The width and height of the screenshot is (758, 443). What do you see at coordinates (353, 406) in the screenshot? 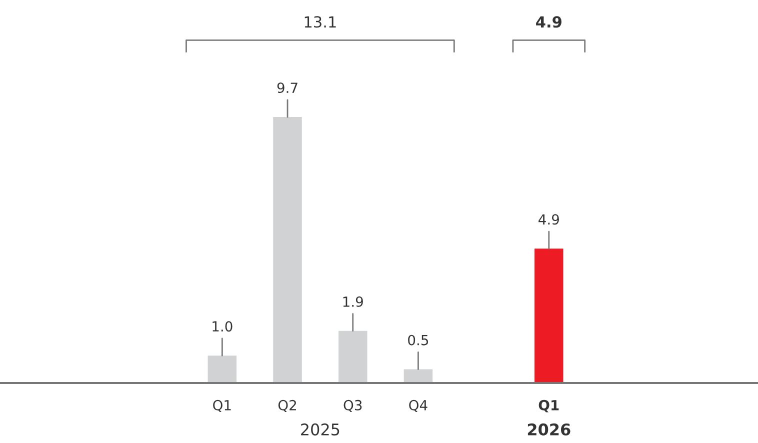
I see `x-tick-label: Q3` at bounding box center [353, 406].